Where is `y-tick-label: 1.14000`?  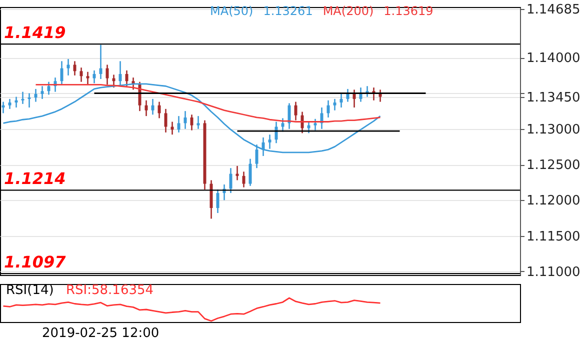 y-tick-label: 1.14000 is located at coordinates (553, 58).